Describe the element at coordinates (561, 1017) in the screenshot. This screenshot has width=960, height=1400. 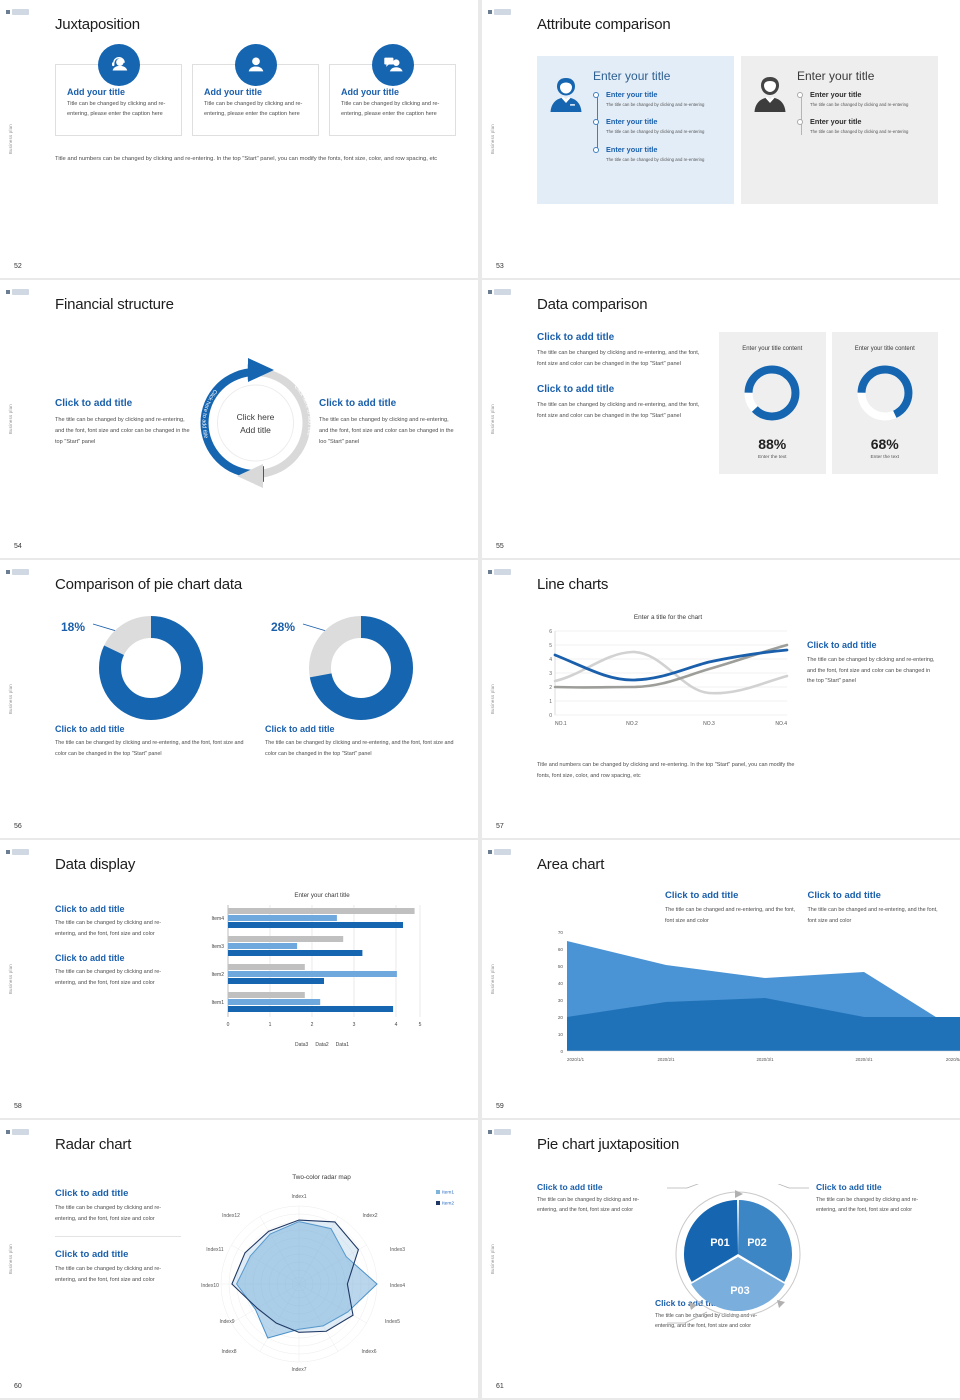
I see `svg-text: 20` at that location.